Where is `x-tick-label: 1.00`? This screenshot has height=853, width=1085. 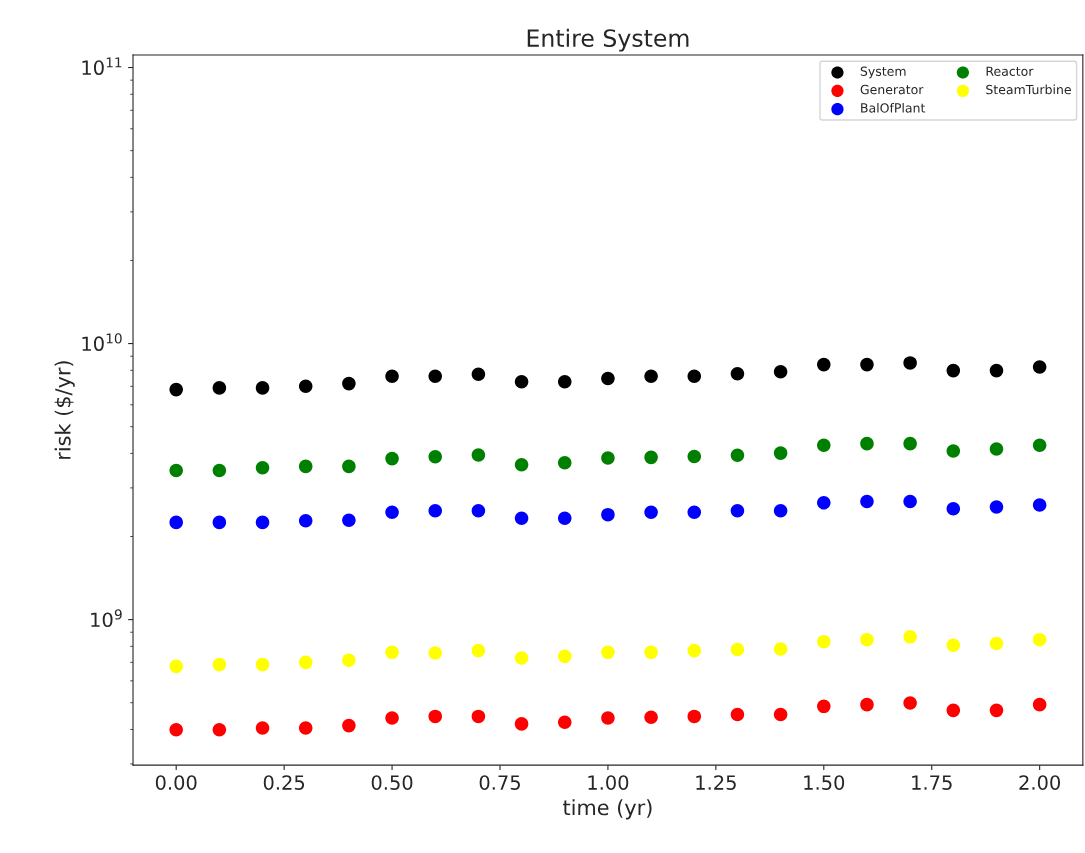 x-tick-label: 1.00 is located at coordinates (608, 782).